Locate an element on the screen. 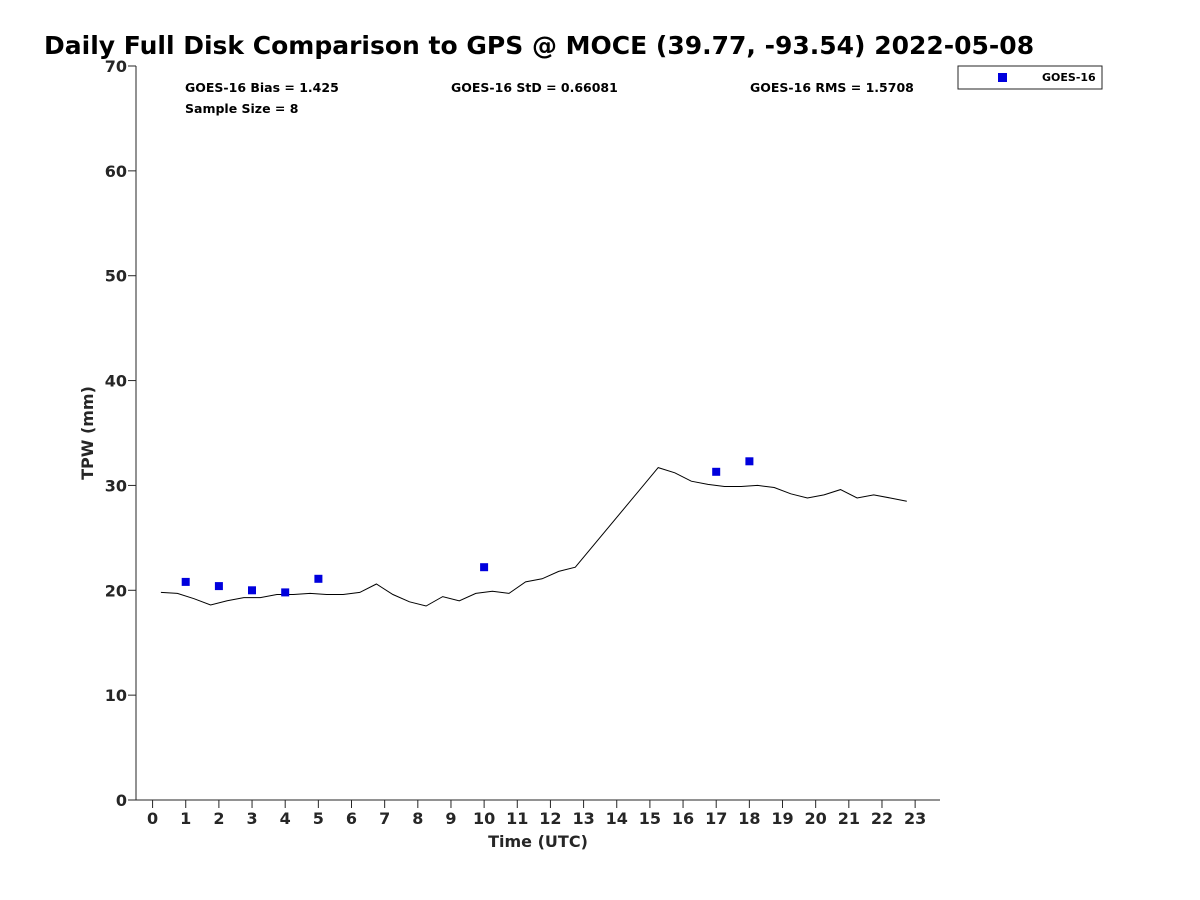 This screenshot has width=1200, height=900. x-tick-label: 22 is located at coordinates (882, 818).